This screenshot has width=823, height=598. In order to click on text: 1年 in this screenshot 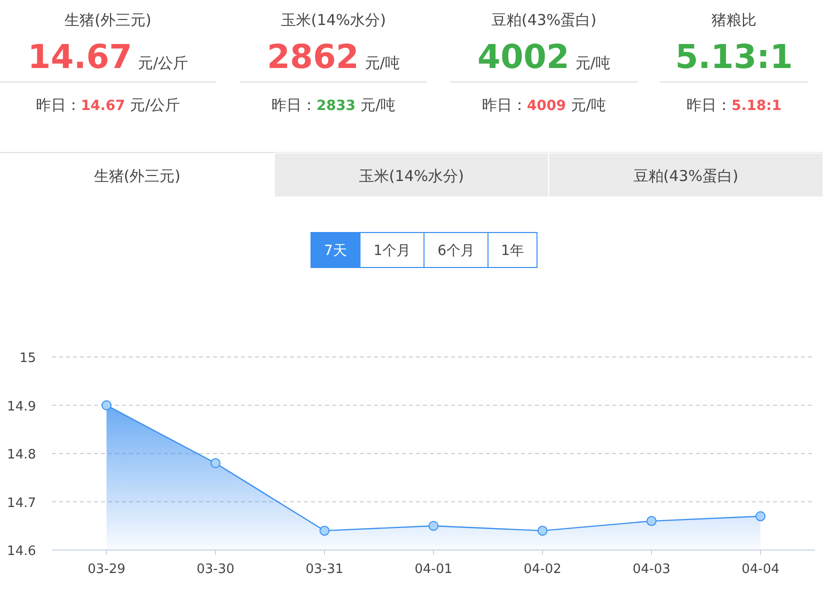, I will do `click(512, 251)`.